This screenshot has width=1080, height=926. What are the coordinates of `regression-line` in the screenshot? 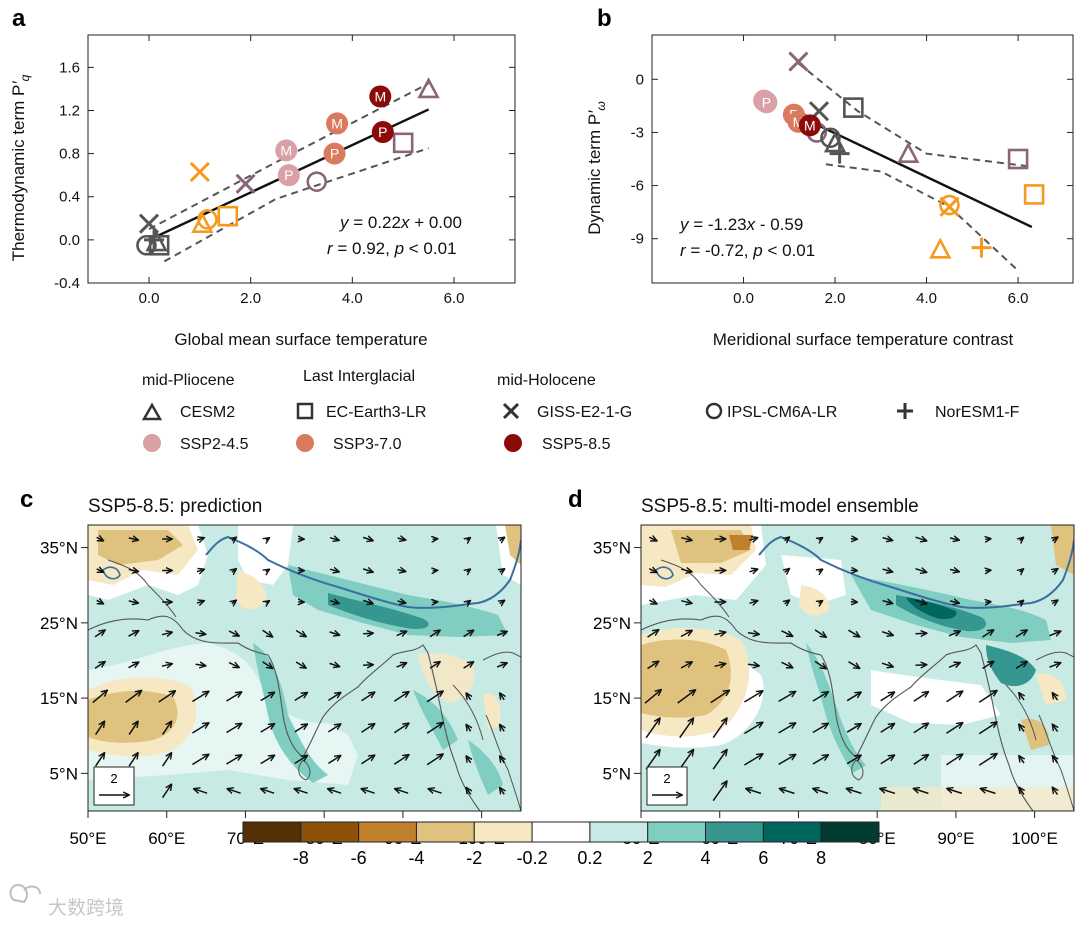 It's located at (922, 175).